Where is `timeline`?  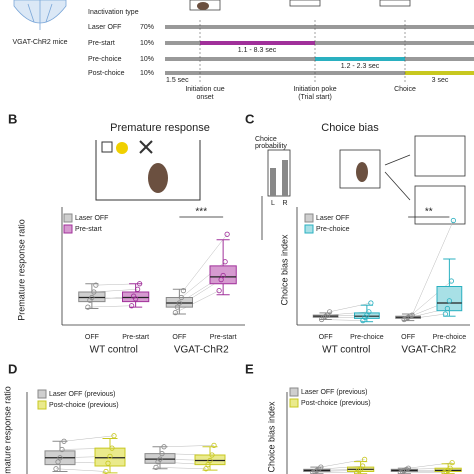 timeline is located at coordinates (319, 41).